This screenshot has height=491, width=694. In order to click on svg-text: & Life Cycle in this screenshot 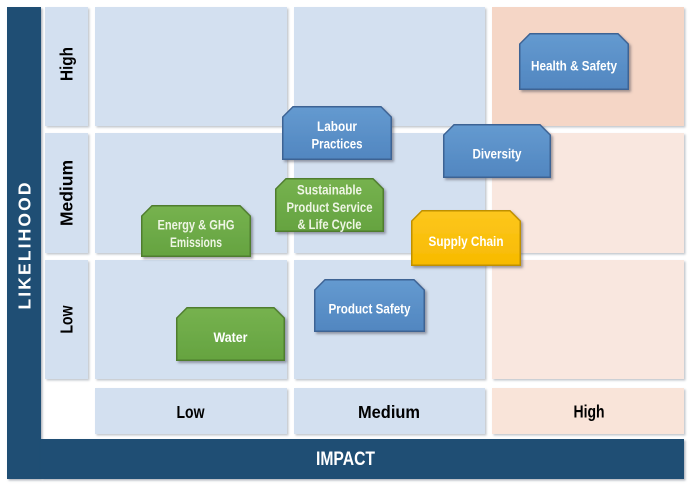, I will do `click(330, 224)`.